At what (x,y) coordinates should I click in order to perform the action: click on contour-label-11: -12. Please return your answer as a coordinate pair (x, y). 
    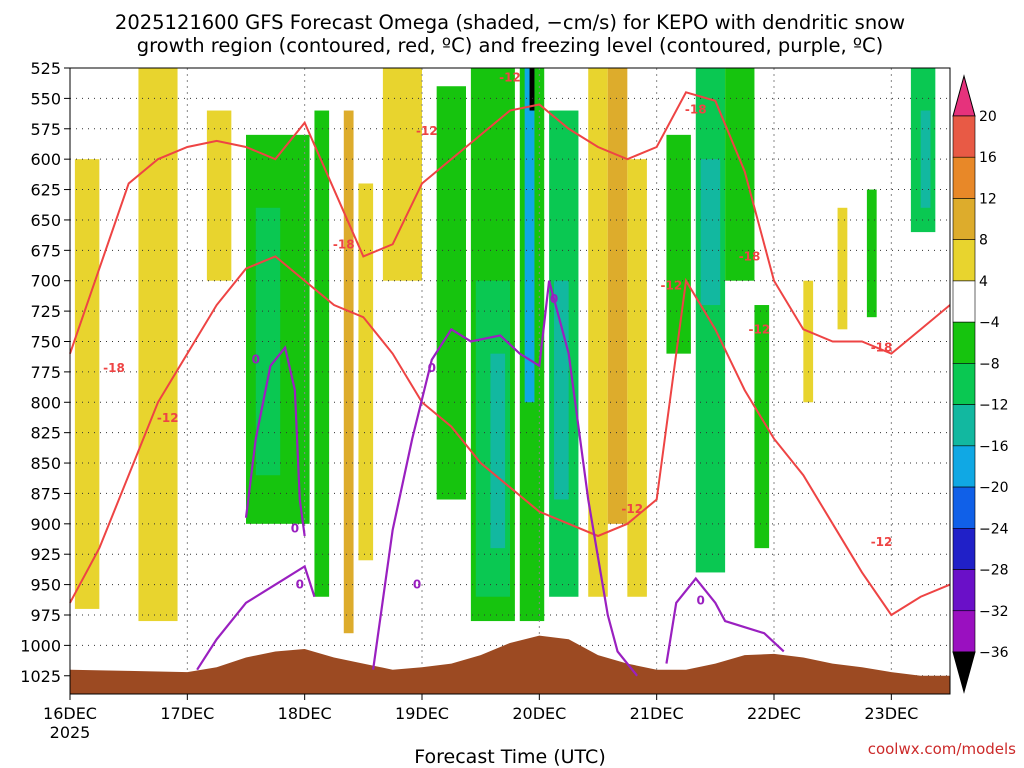
    Looking at the image, I should click on (882, 542).